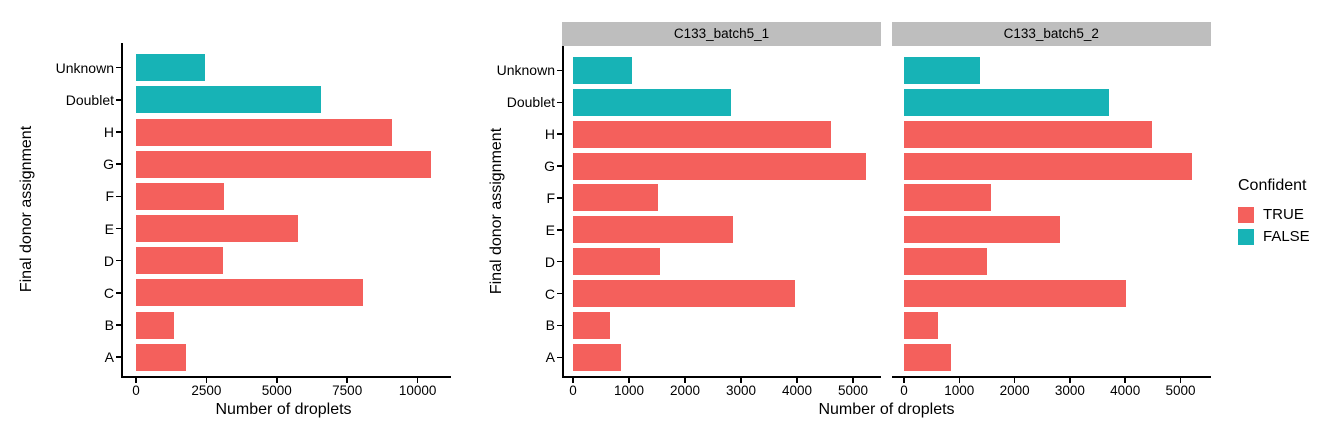  I want to click on x-tick-label: 3000, so click(741, 390).